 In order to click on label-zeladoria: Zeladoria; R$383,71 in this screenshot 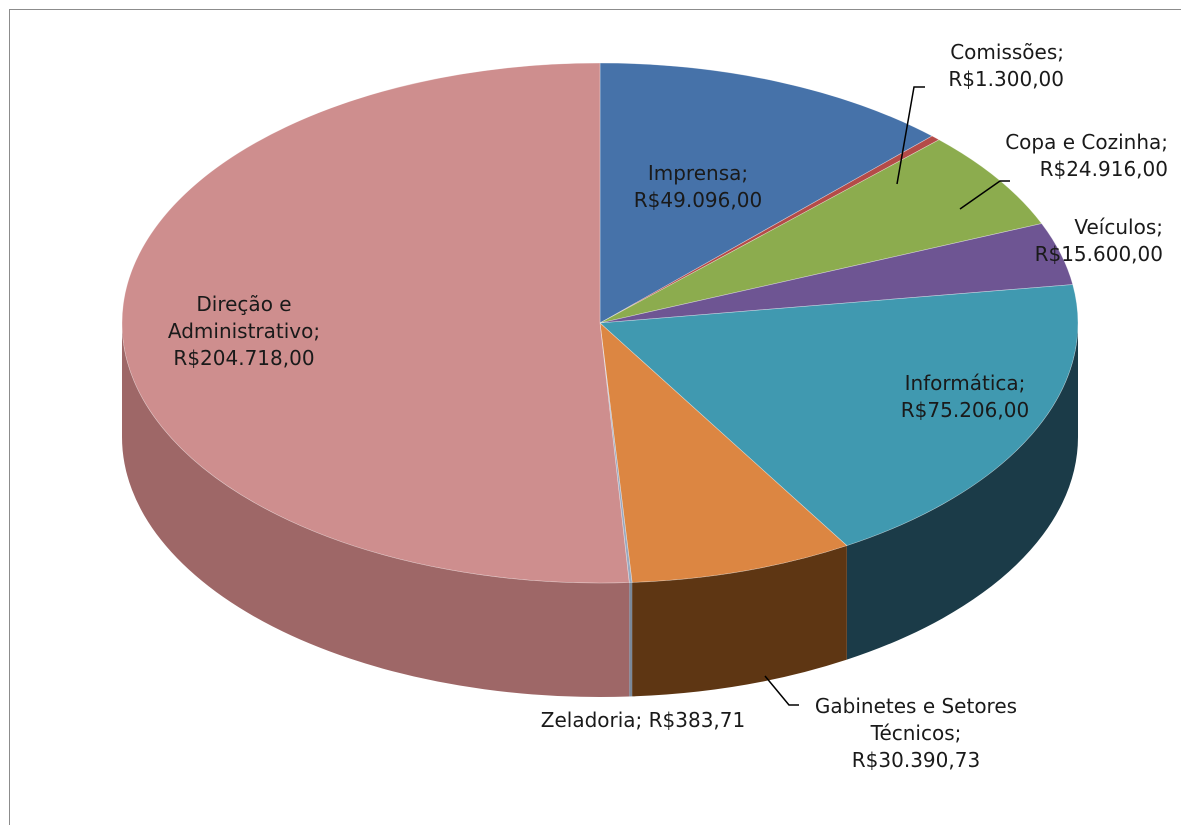, I will do `click(643, 720)`.